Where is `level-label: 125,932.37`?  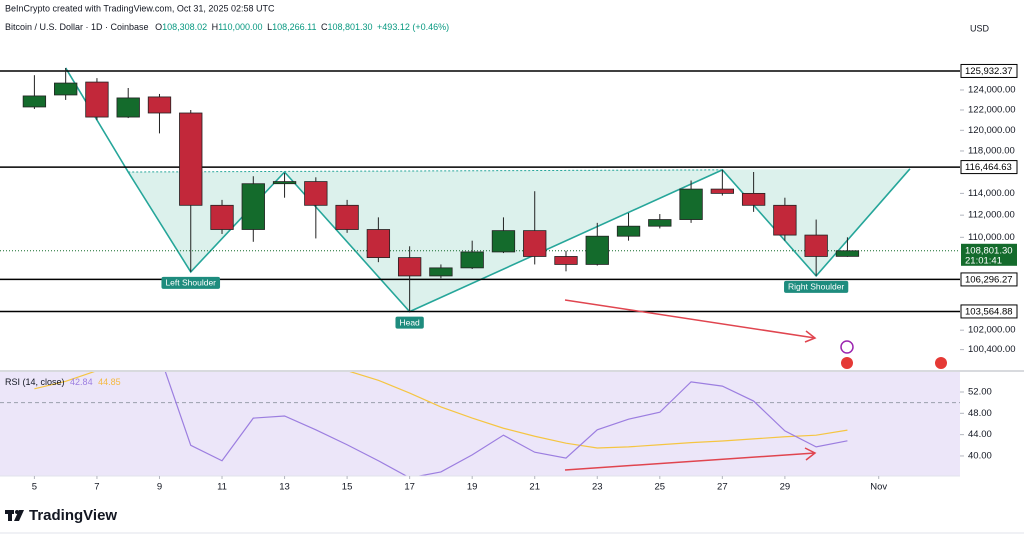 level-label: 125,932.37 is located at coordinates (989, 71).